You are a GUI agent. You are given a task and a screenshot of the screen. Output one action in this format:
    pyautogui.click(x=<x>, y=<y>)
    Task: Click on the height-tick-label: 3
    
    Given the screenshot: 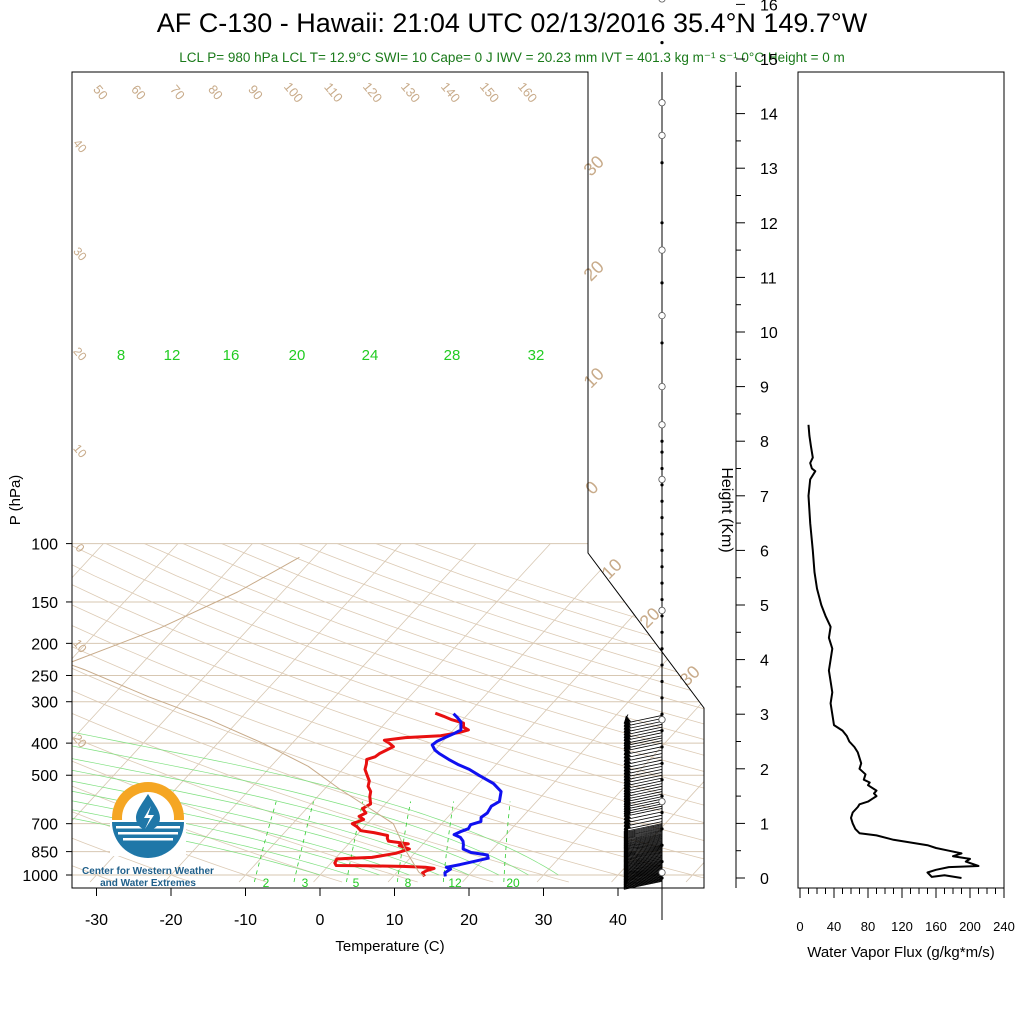 What is the action you would take?
    pyautogui.click(x=764, y=715)
    